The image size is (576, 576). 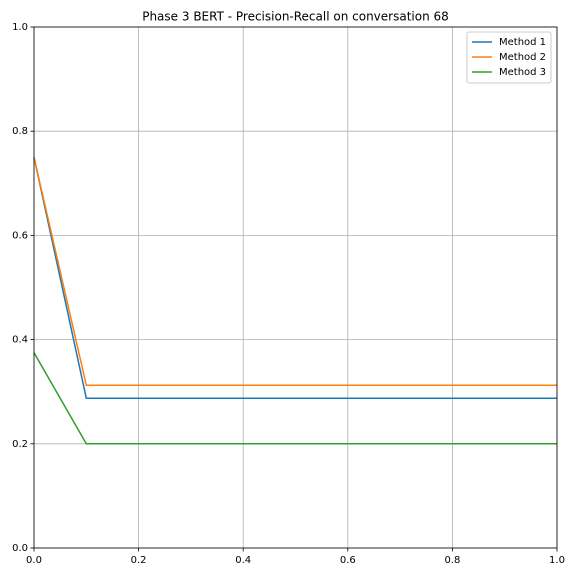 I want to click on x-tick-label: 0.6, so click(x=348, y=560).